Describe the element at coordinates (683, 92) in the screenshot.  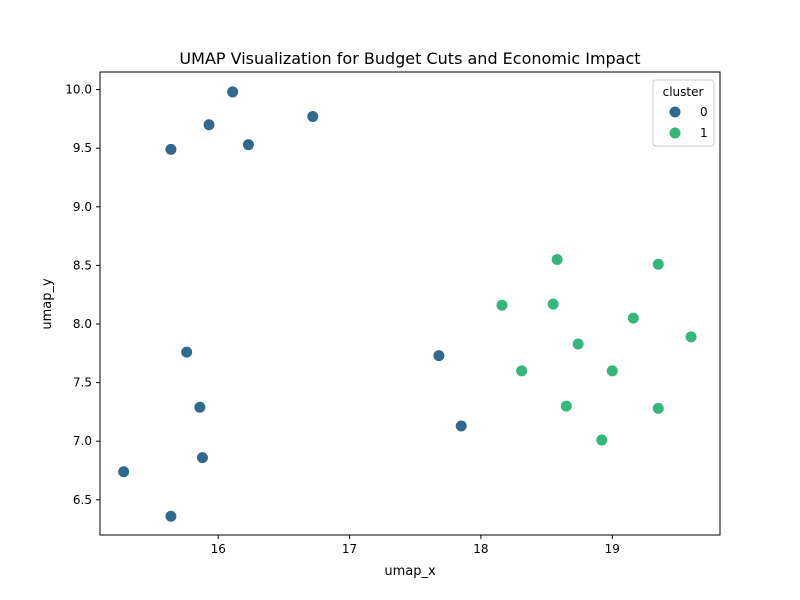
I see `legend-title: cluster` at that location.